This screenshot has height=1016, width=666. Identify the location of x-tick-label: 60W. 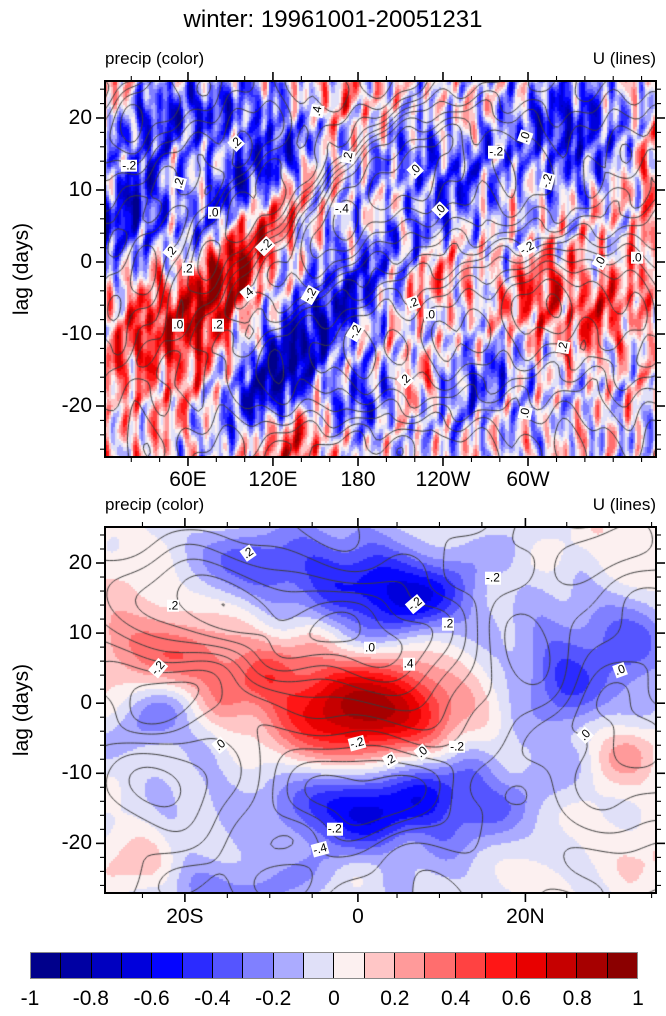
(528, 479).